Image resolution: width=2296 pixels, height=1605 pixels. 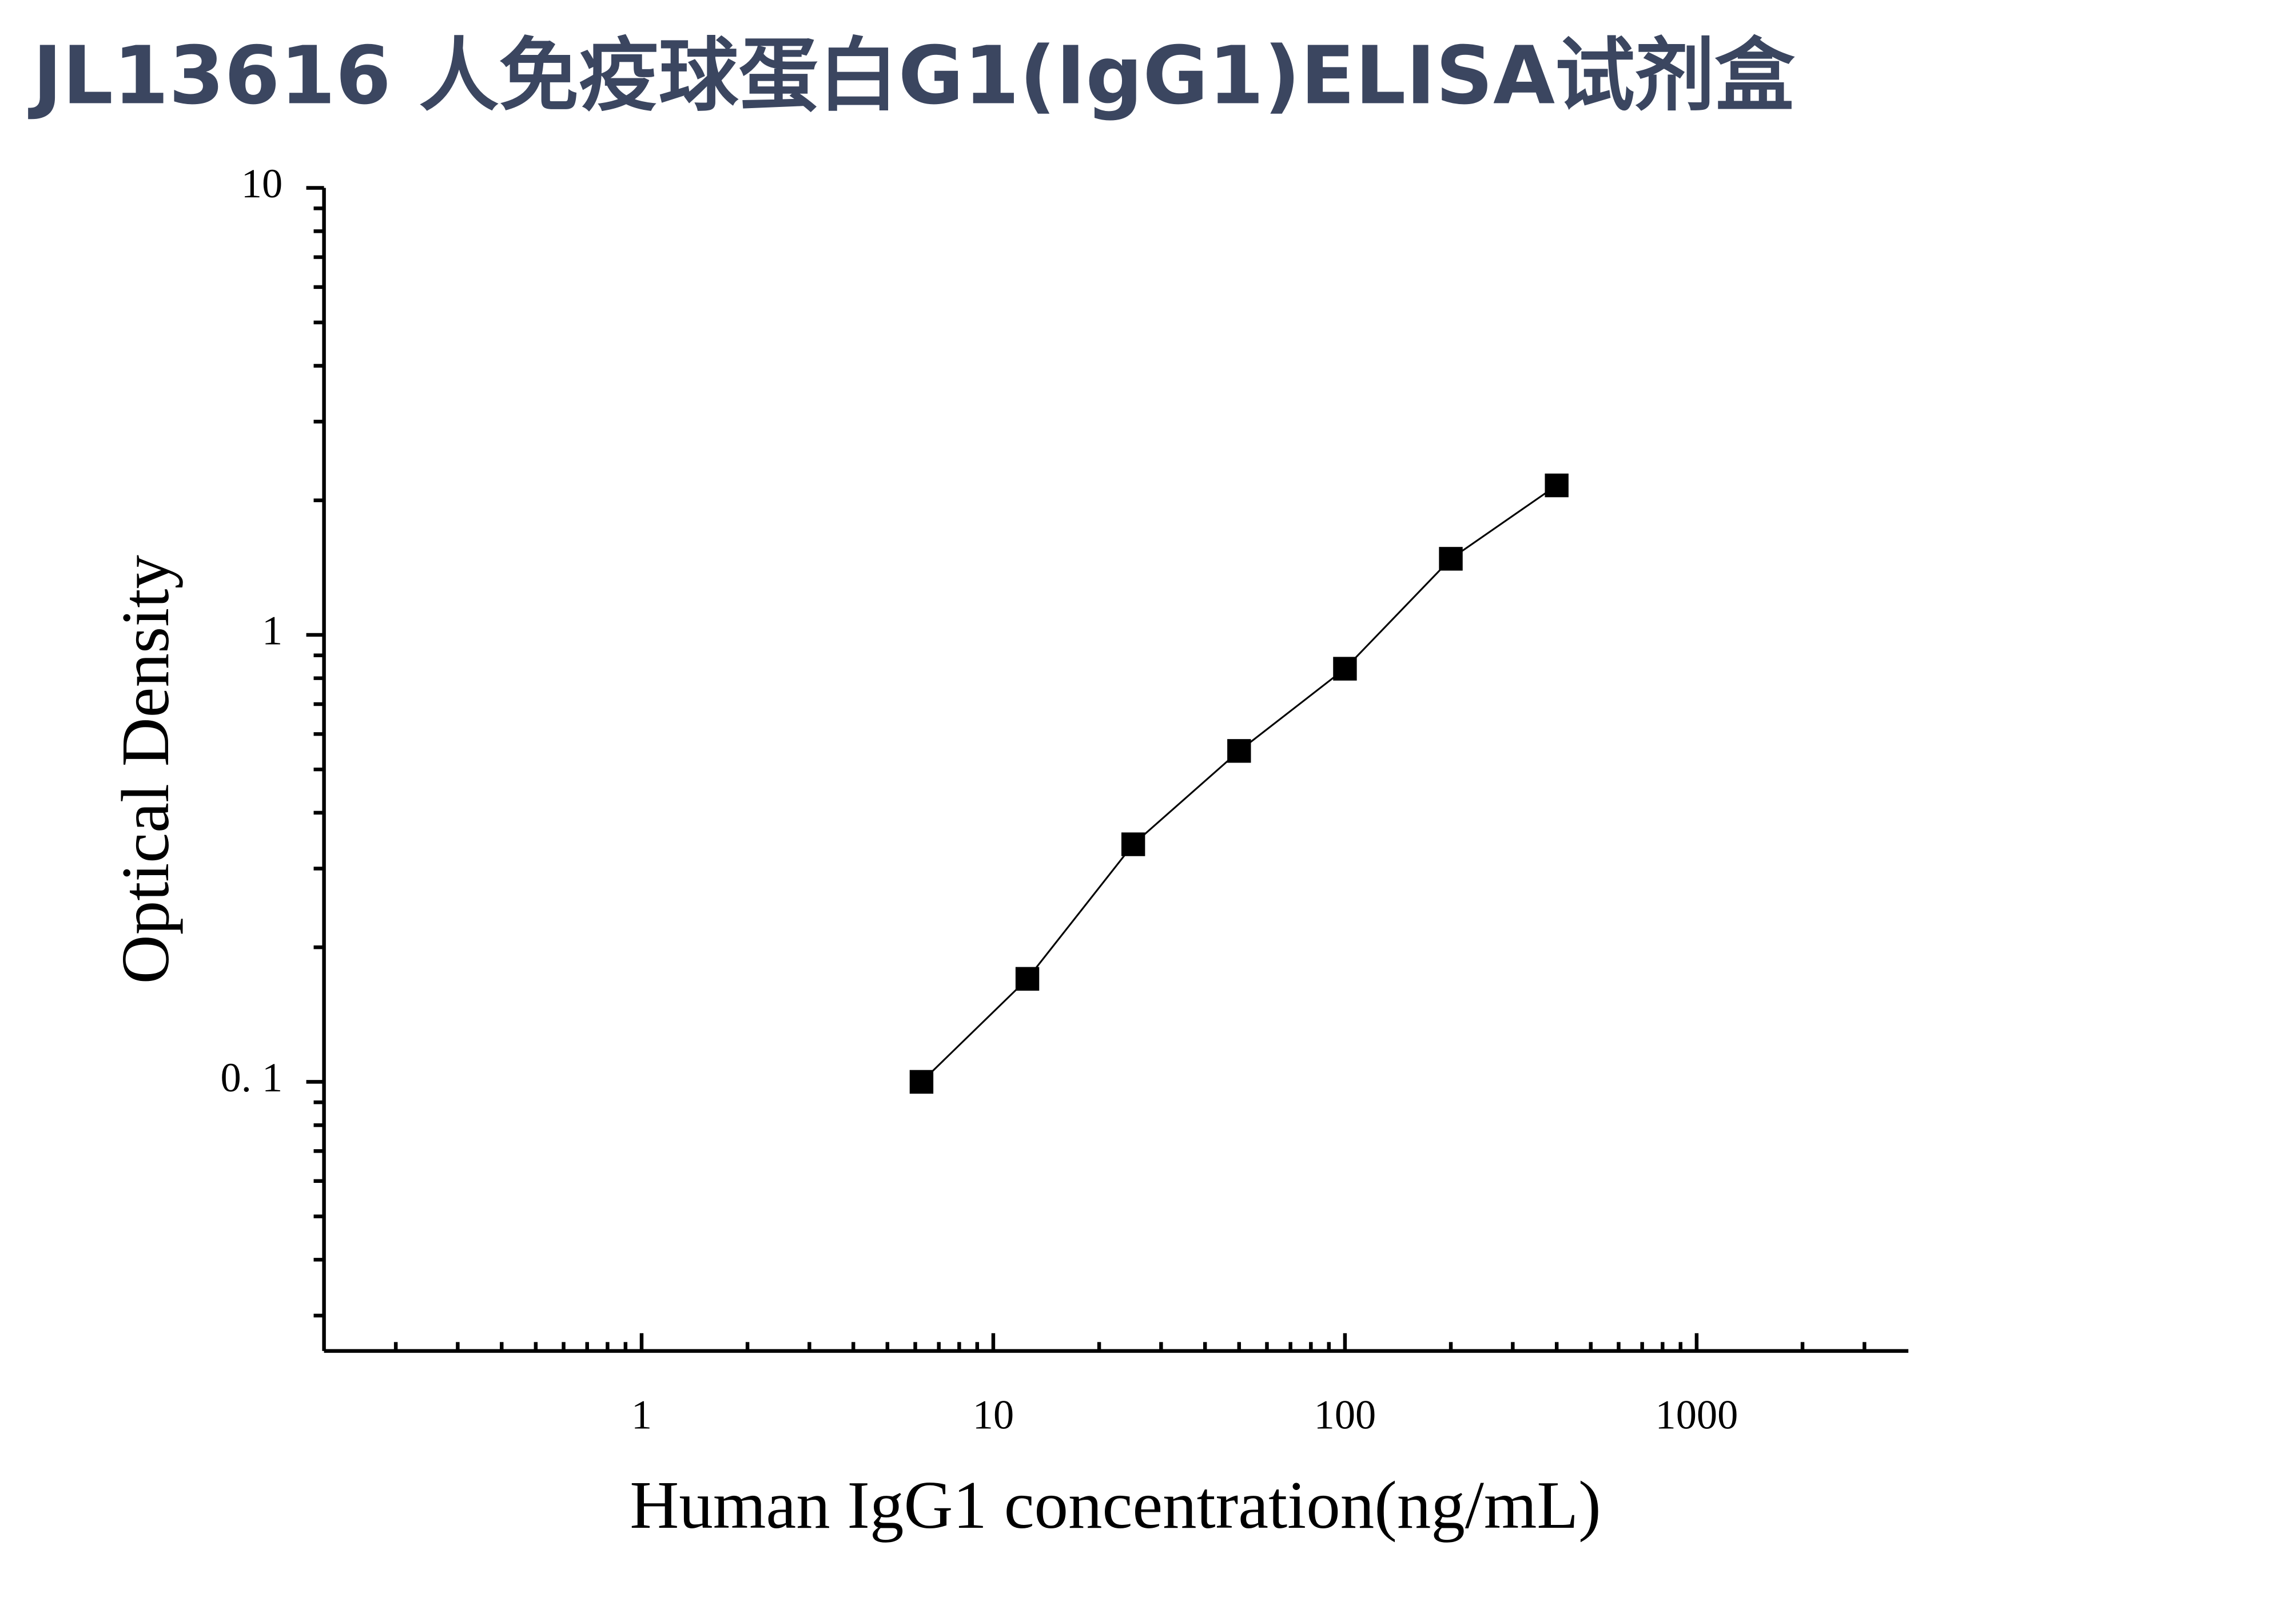 I want to click on x-tick-label: 1, so click(x=641, y=1414).